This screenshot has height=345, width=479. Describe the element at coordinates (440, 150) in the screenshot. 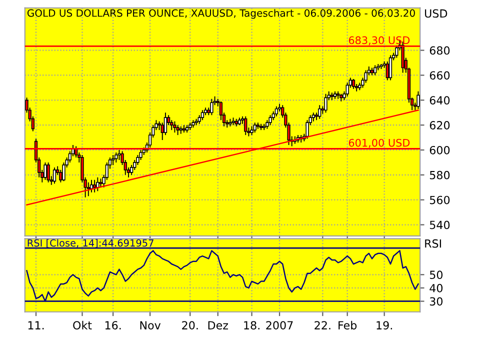

I see `y-tick-label: 600` at that location.